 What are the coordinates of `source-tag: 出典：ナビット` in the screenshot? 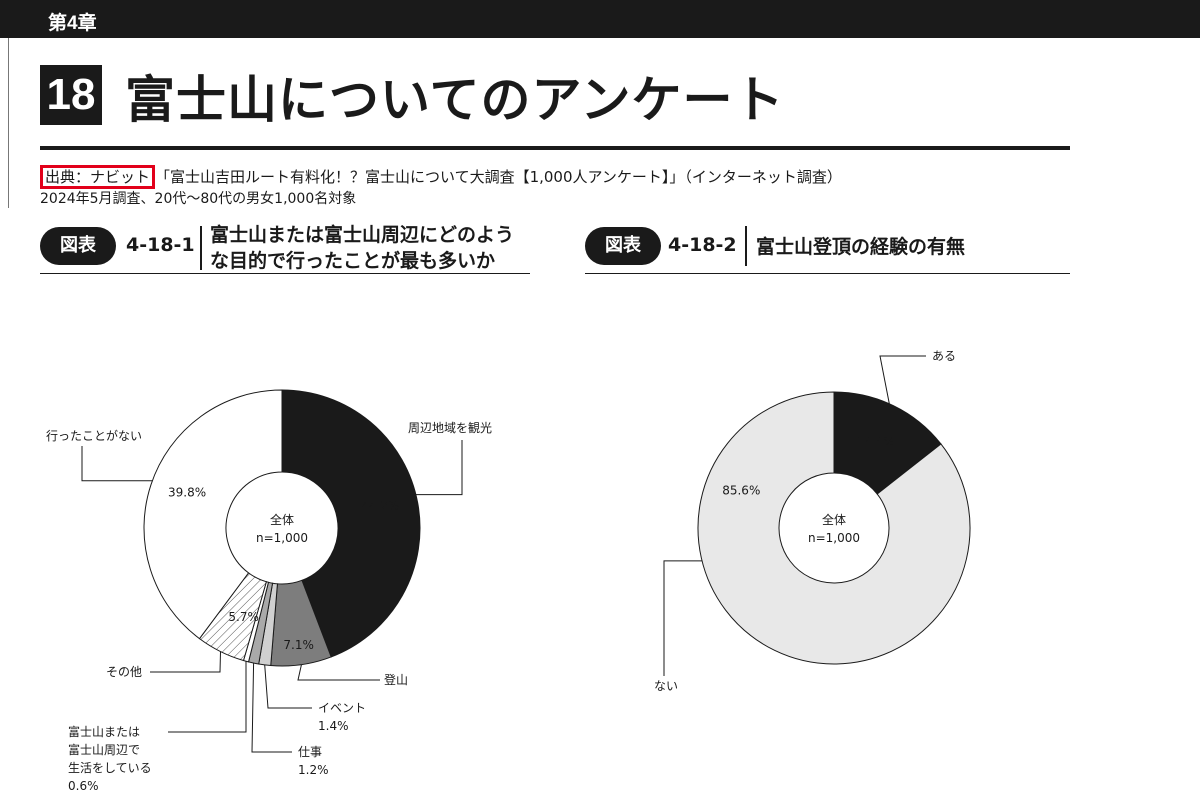 It's located at (98, 177).